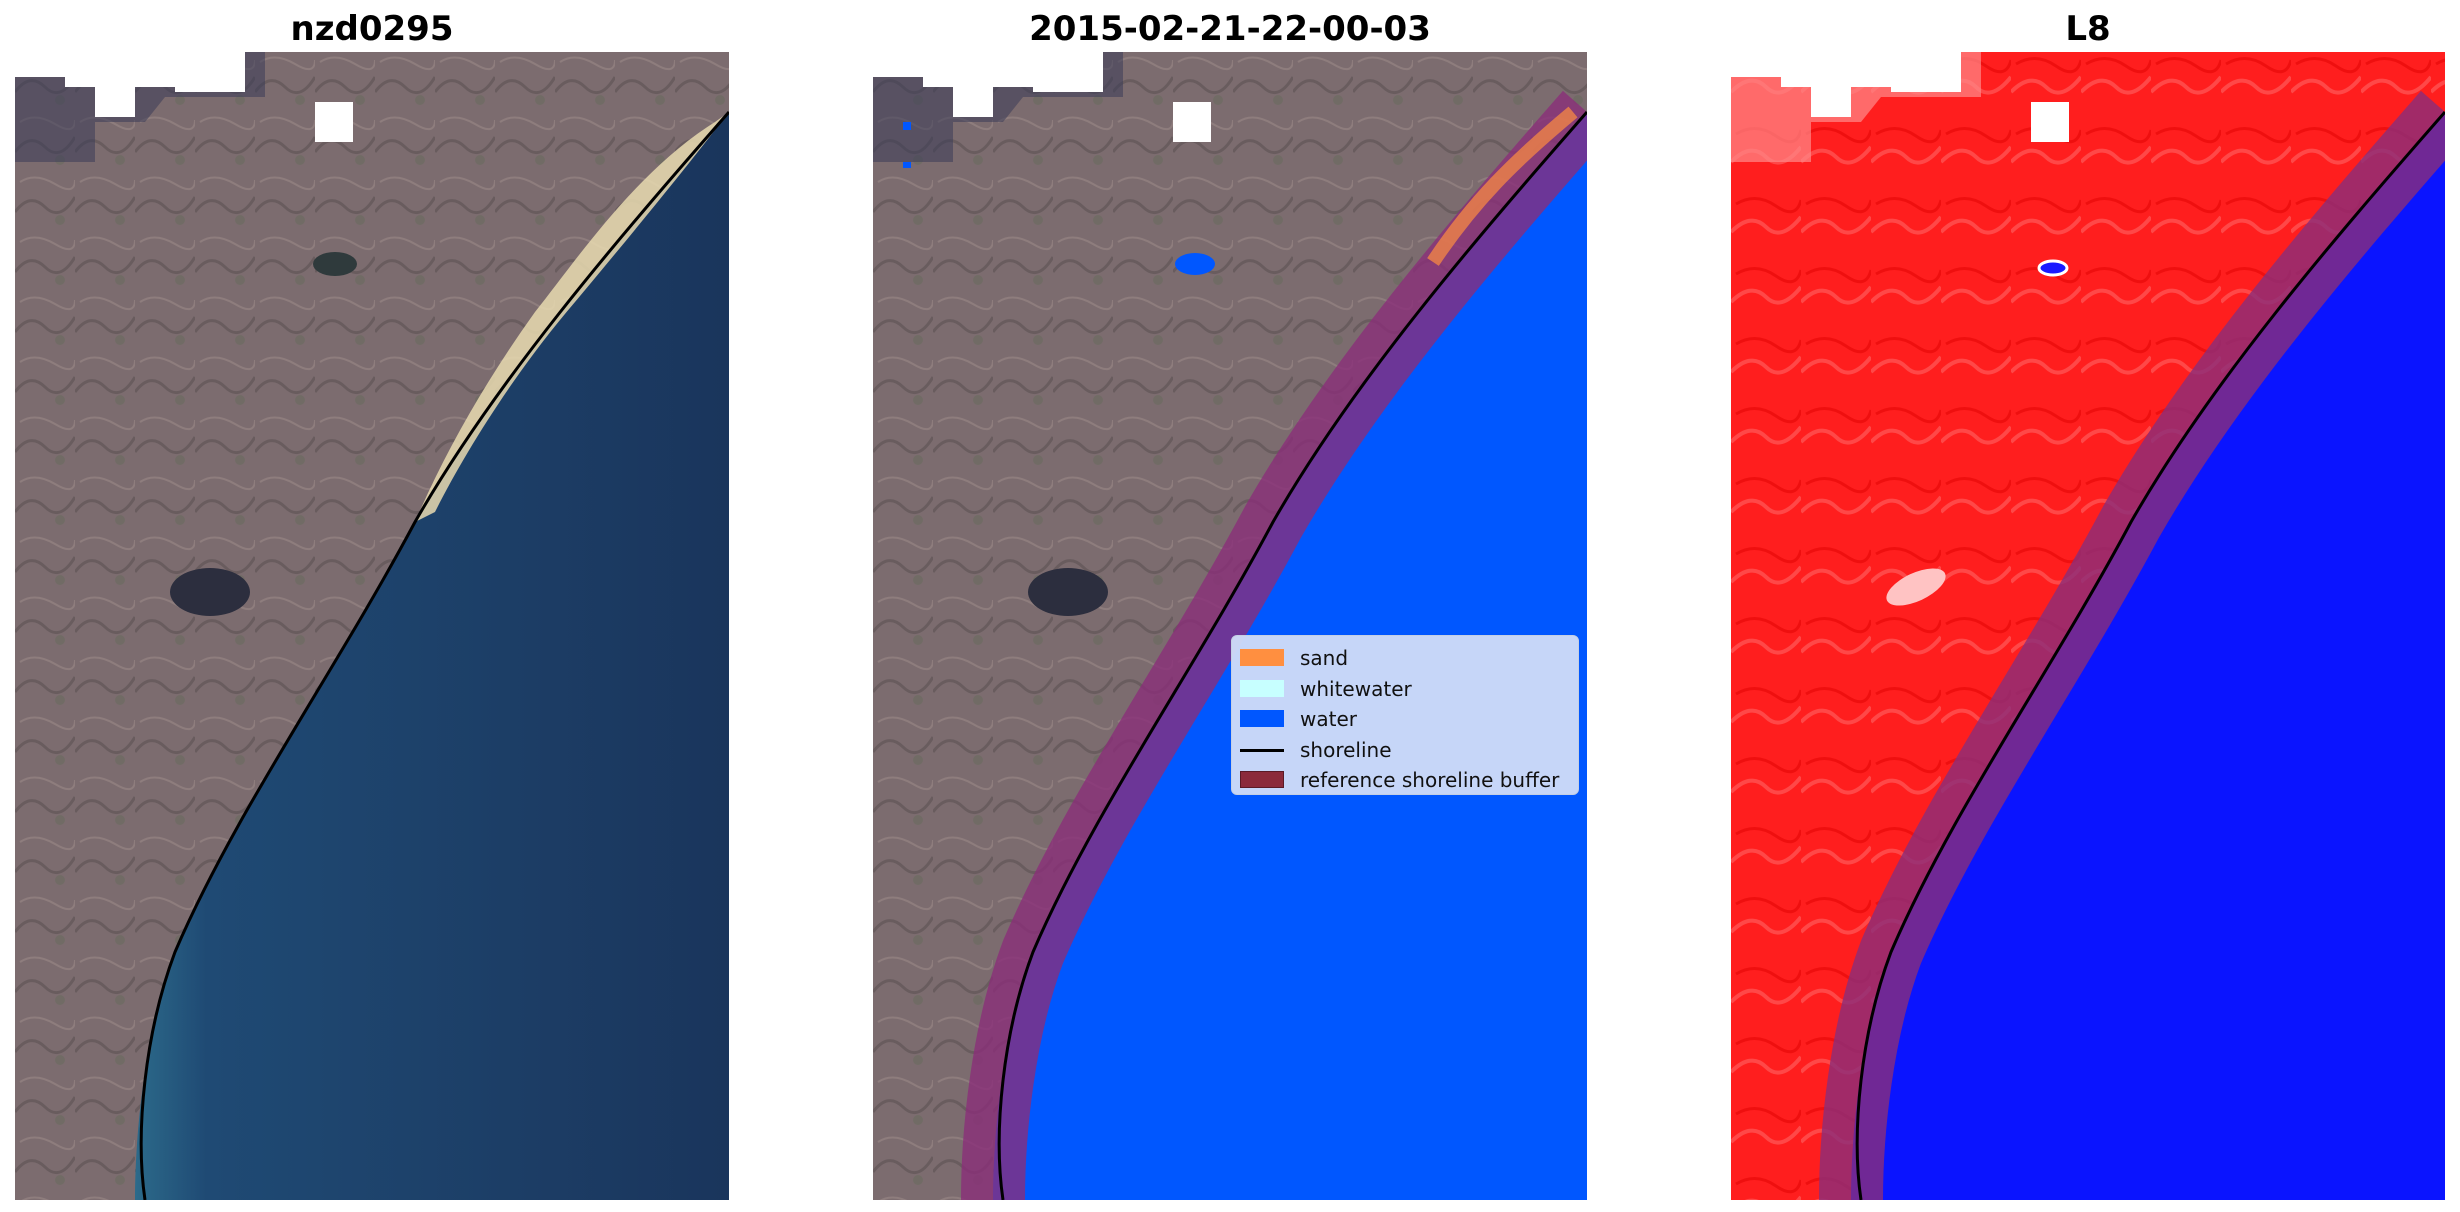  What do you see at coordinates (2088, 29) in the screenshot?
I see `panel-title-index: L8` at bounding box center [2088, 29].